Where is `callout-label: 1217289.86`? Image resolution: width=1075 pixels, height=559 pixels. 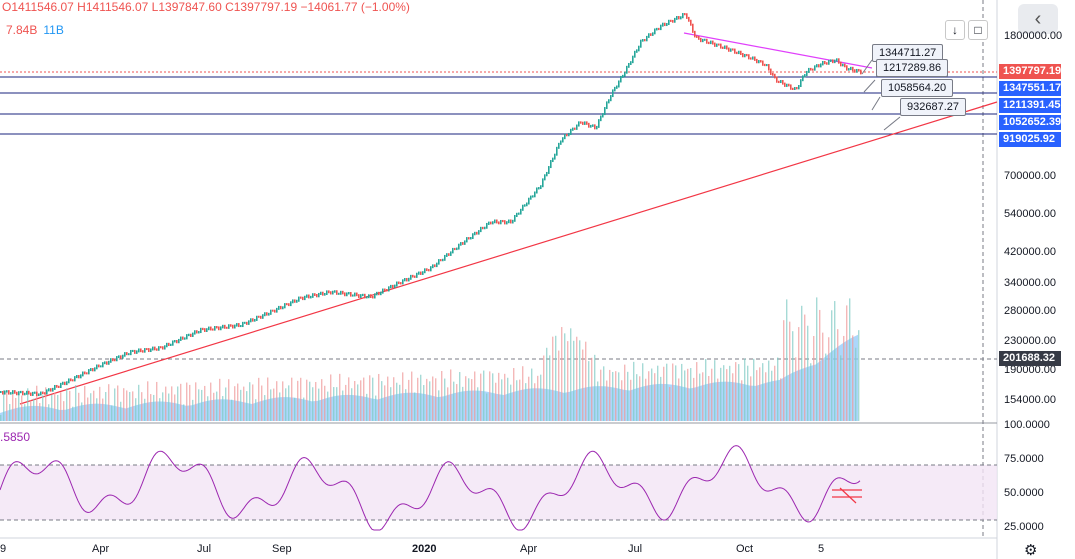 callout-label: 1217289.86 is located at coordinates (912, 68).